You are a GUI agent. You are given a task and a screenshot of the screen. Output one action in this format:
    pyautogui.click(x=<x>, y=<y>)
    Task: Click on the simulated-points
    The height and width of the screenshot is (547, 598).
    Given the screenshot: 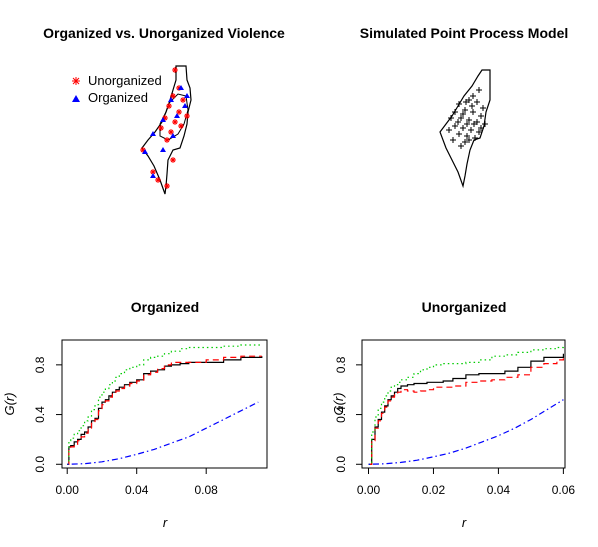 What is the action you would take?
    pyautogui.click(x=467, y=118)
    